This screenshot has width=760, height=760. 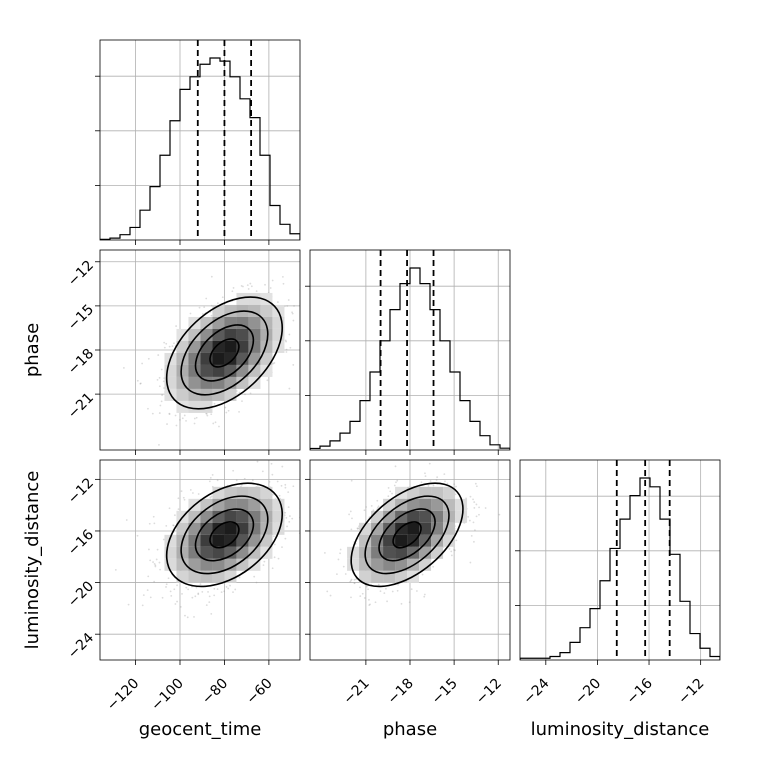 I want to click on y-tick-label-luminosity_distance: −20, so click(x=81, y=594).